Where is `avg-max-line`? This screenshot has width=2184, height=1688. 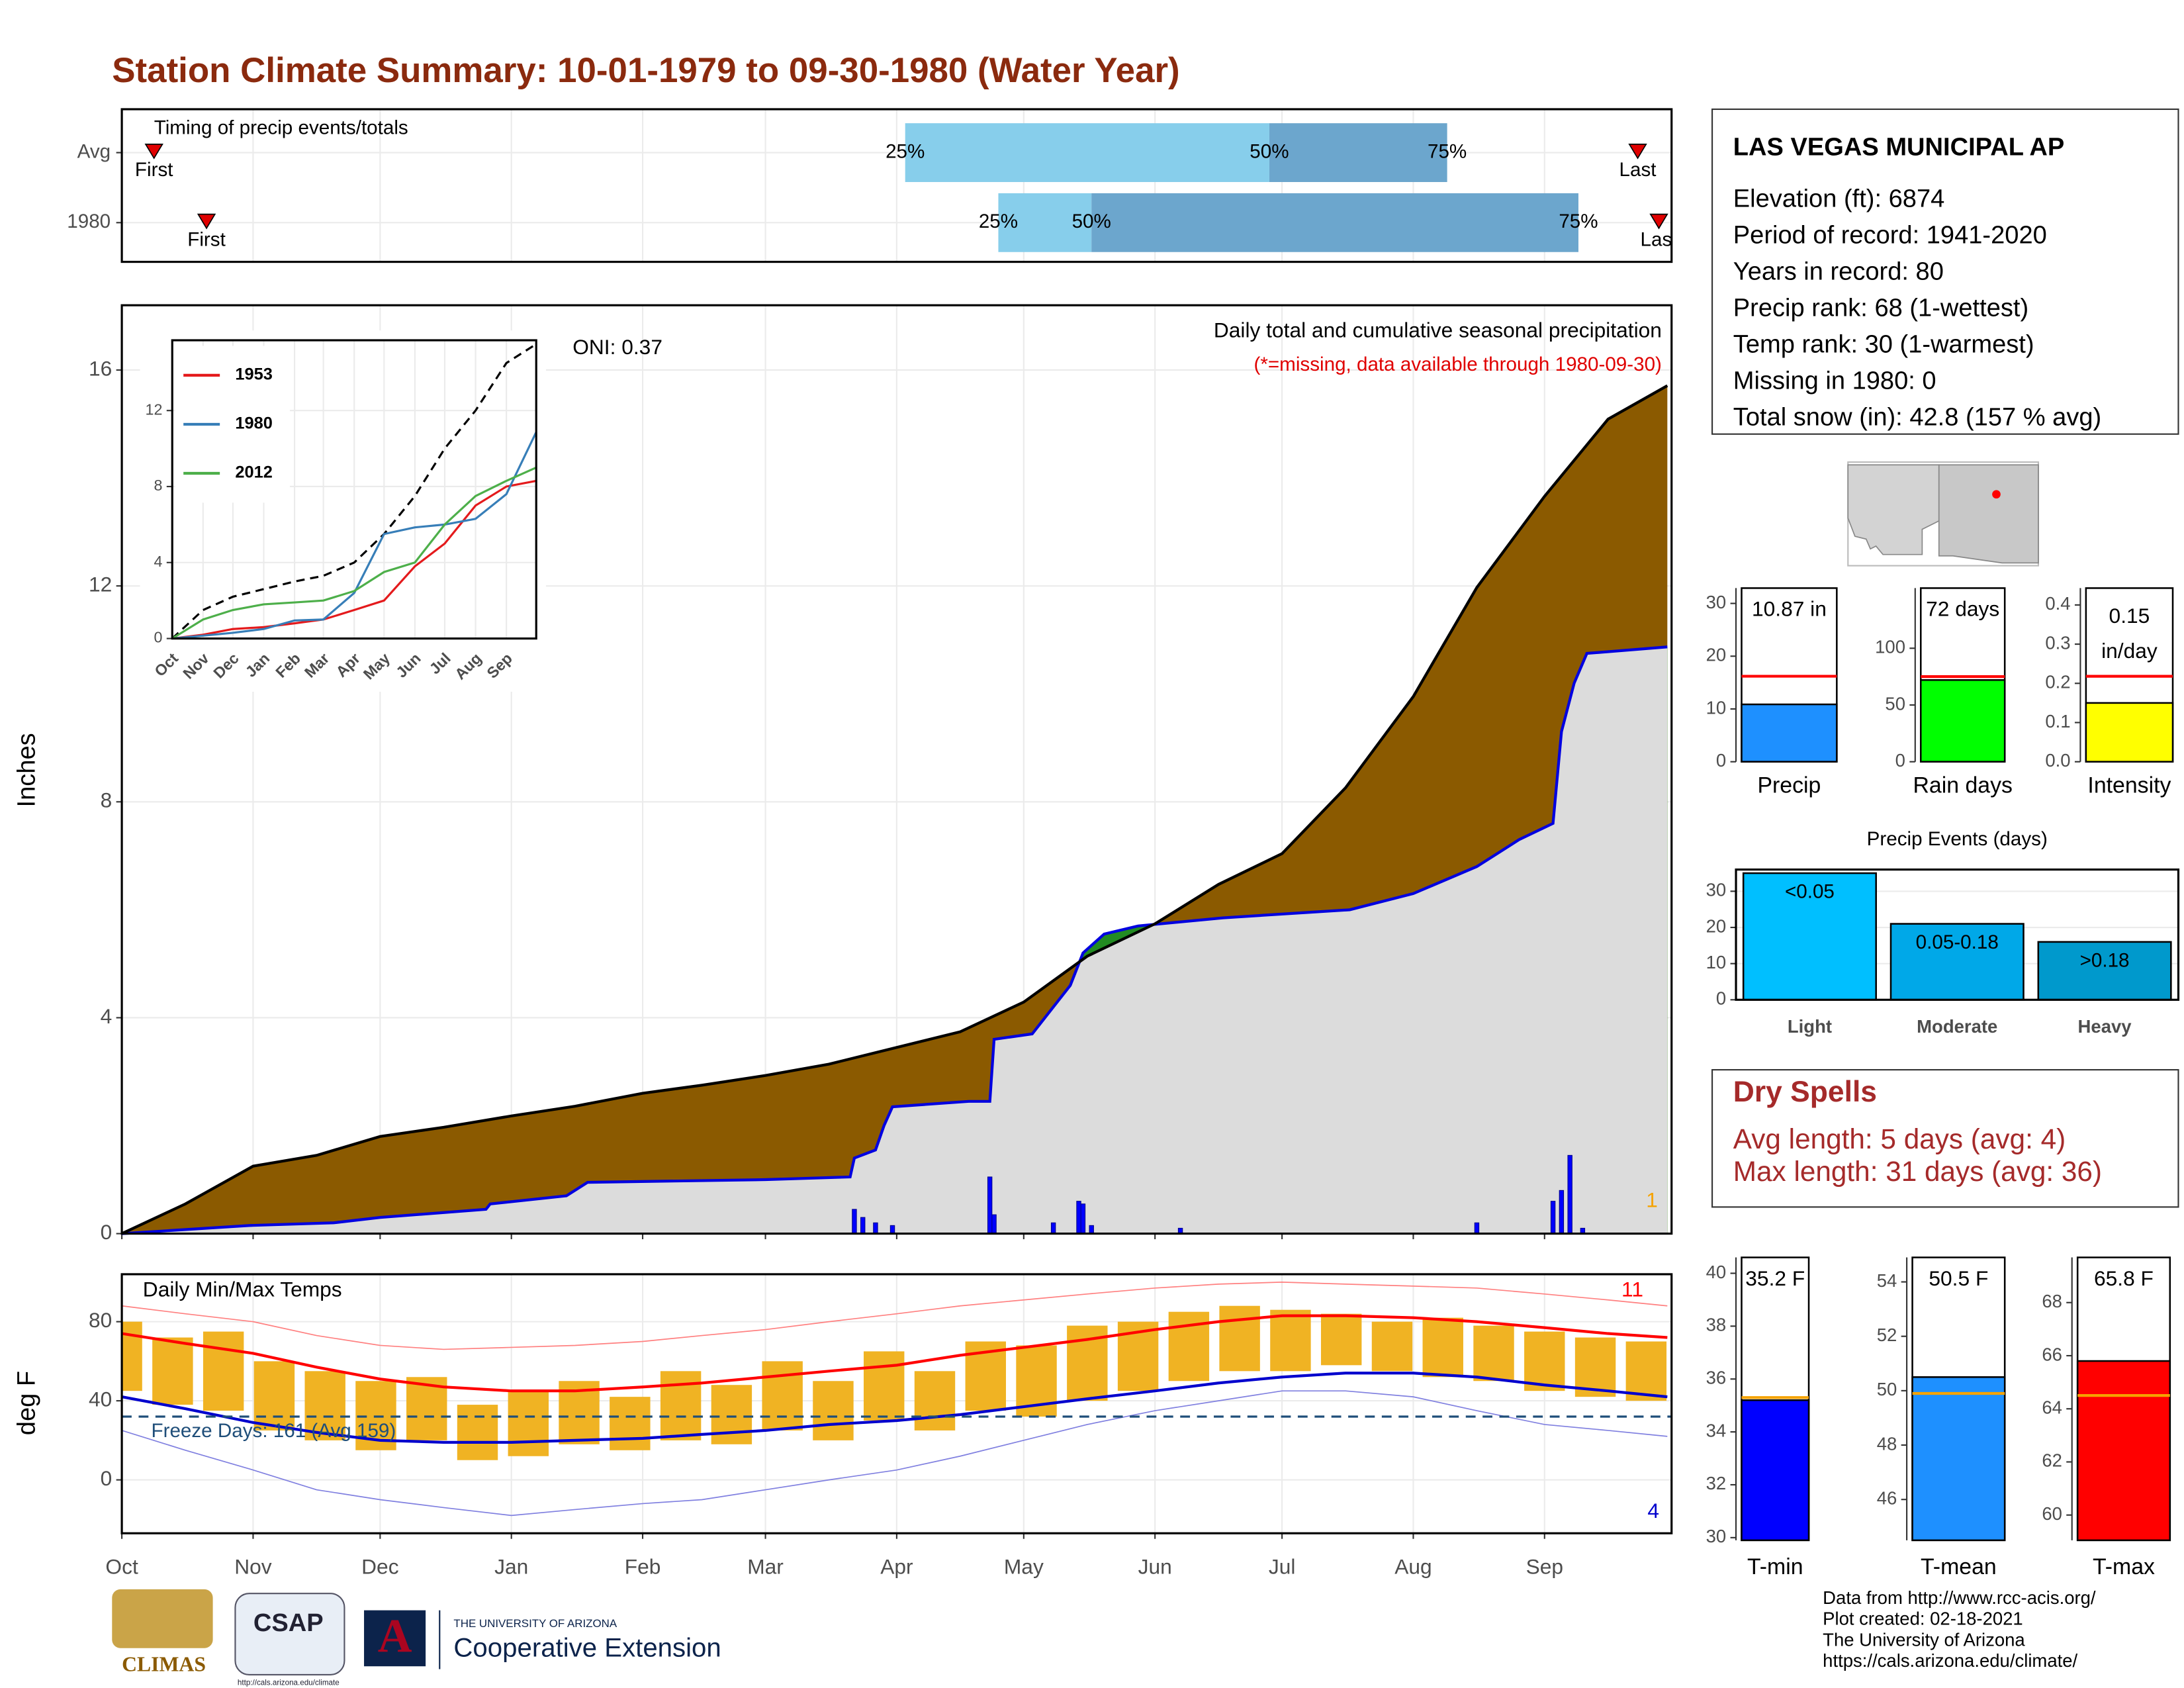
avg-max-line is located at coordinates (895, 1353).